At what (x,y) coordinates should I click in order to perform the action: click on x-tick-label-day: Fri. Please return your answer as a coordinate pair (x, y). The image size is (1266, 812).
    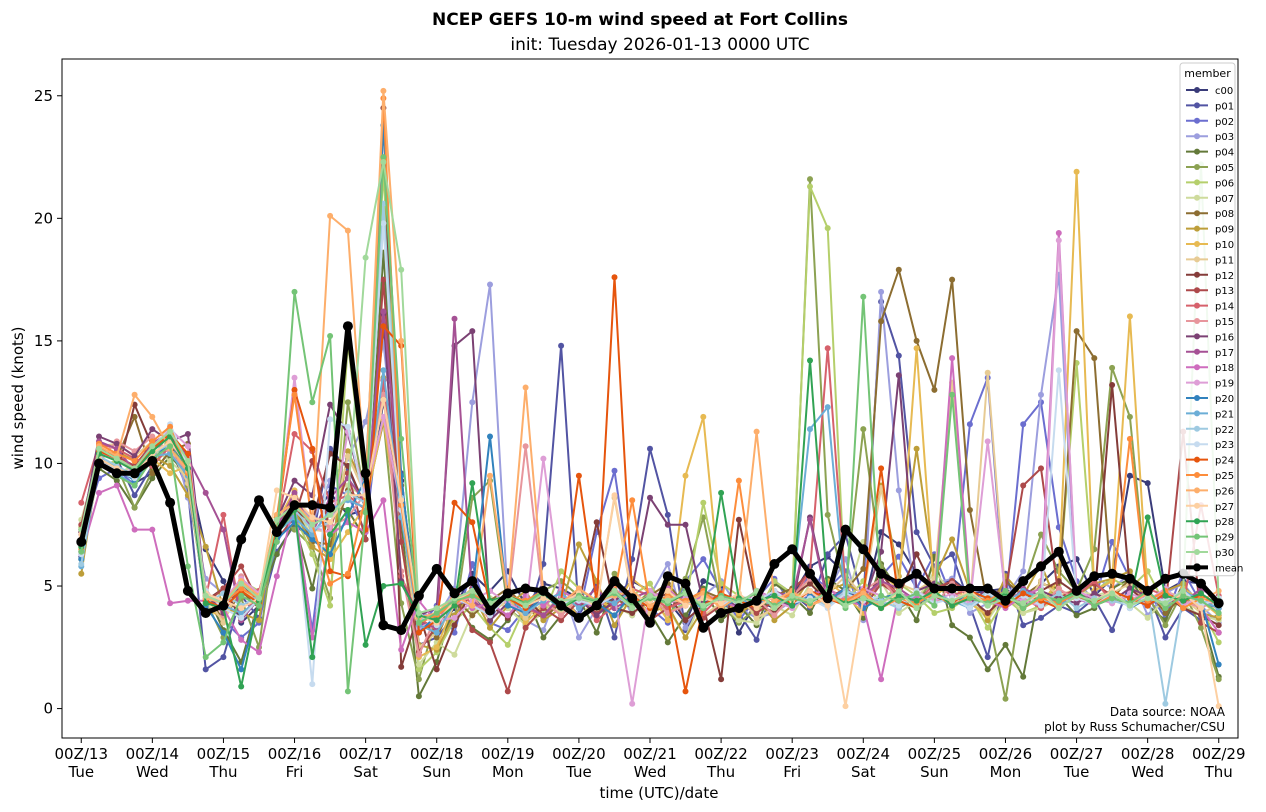
    Looking at the image, I should click on (295, 772).